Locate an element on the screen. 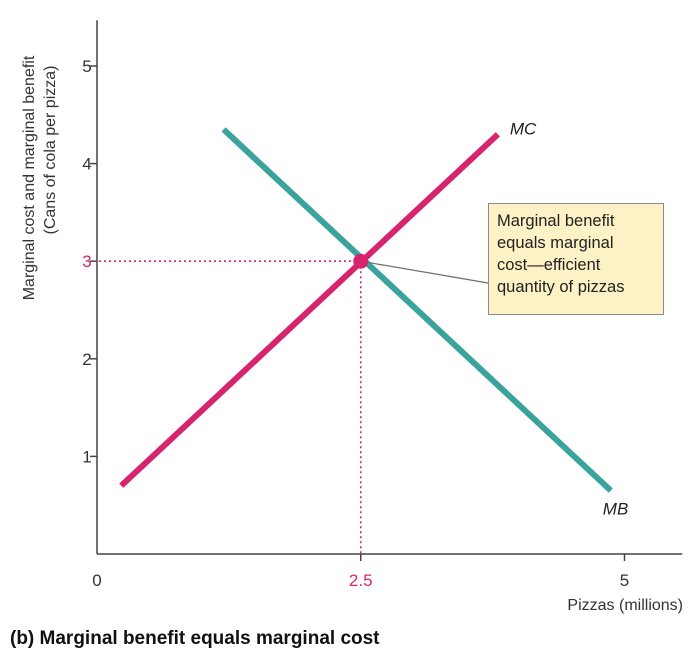 The width and height of the screenshot is (698, 672). y-tick-label: 4 is located at coordinates (86, 164).